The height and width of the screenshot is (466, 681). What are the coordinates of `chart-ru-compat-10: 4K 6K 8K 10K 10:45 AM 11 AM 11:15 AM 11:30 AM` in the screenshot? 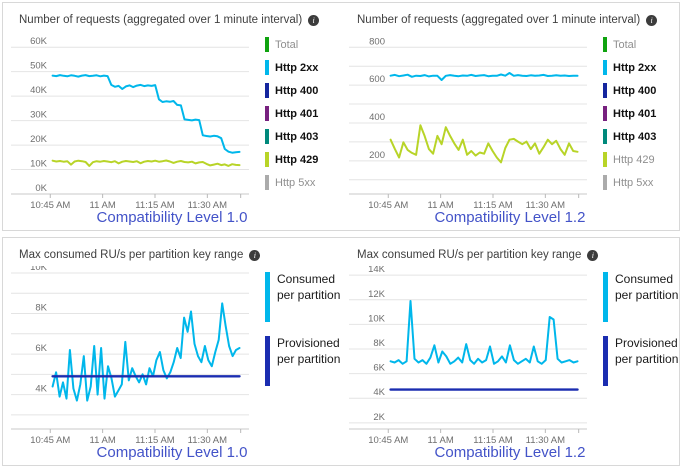 It's located at (129, 355).